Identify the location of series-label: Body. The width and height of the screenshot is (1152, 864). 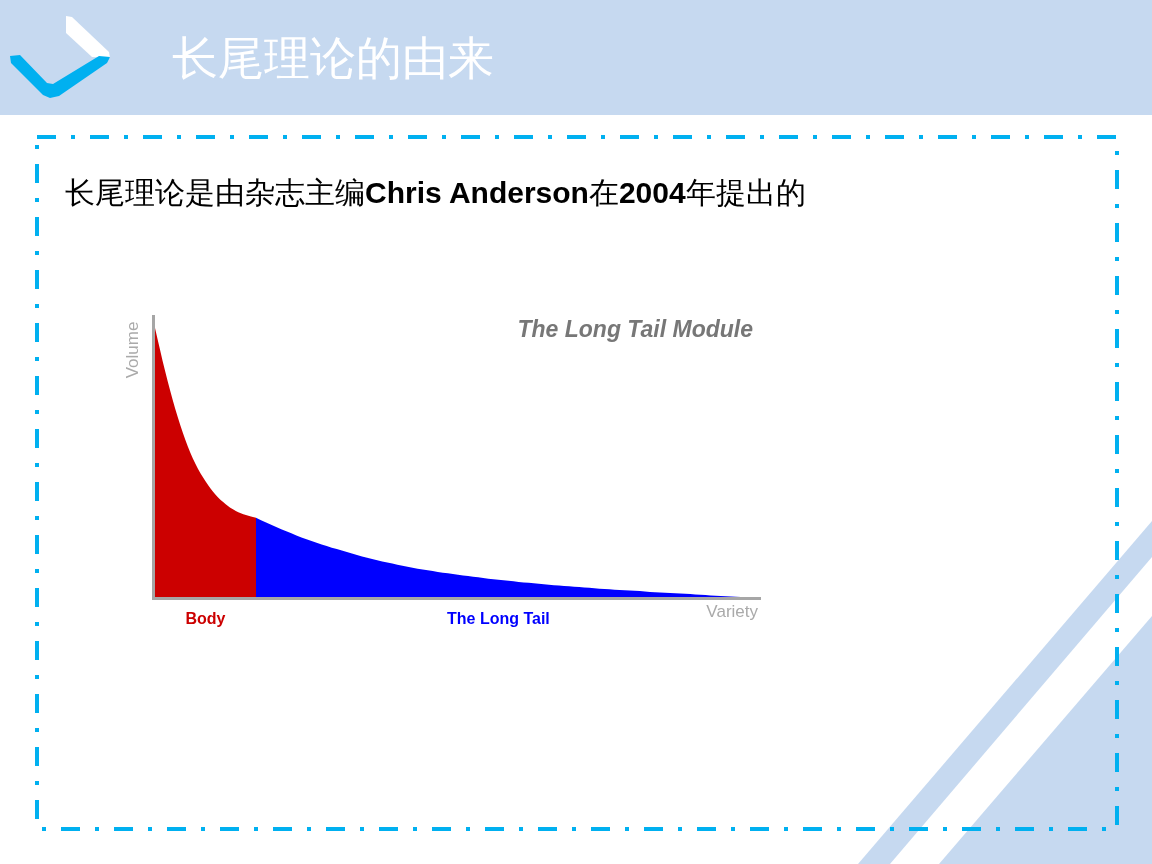
(205, 619).